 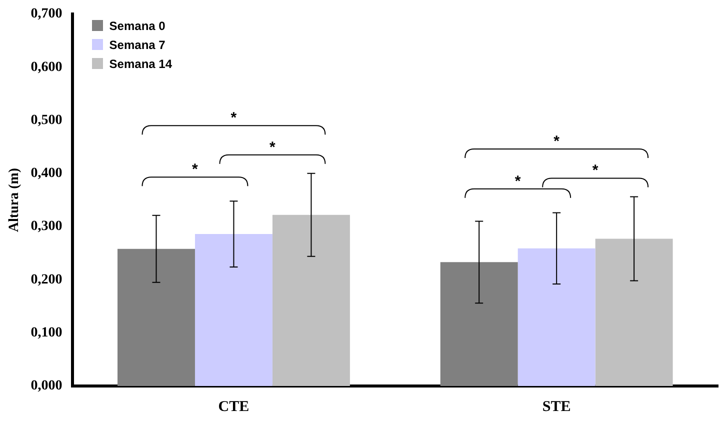 I want to click on y-tick-label: 0,500, so click(x=46, y=120).